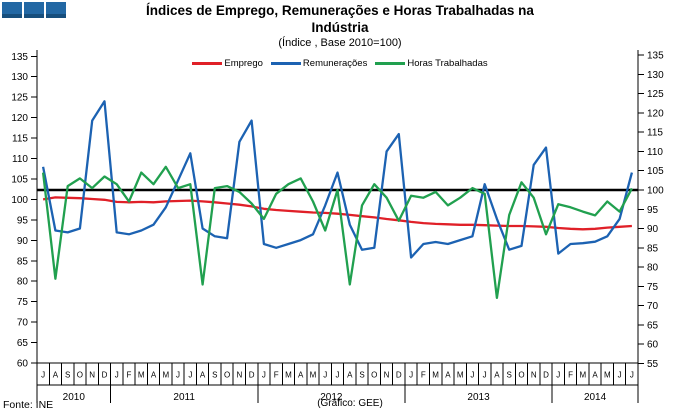 The image size is (680, 416). I want to click on credit-note: (Gráfico: GEE), so click(350, 403).